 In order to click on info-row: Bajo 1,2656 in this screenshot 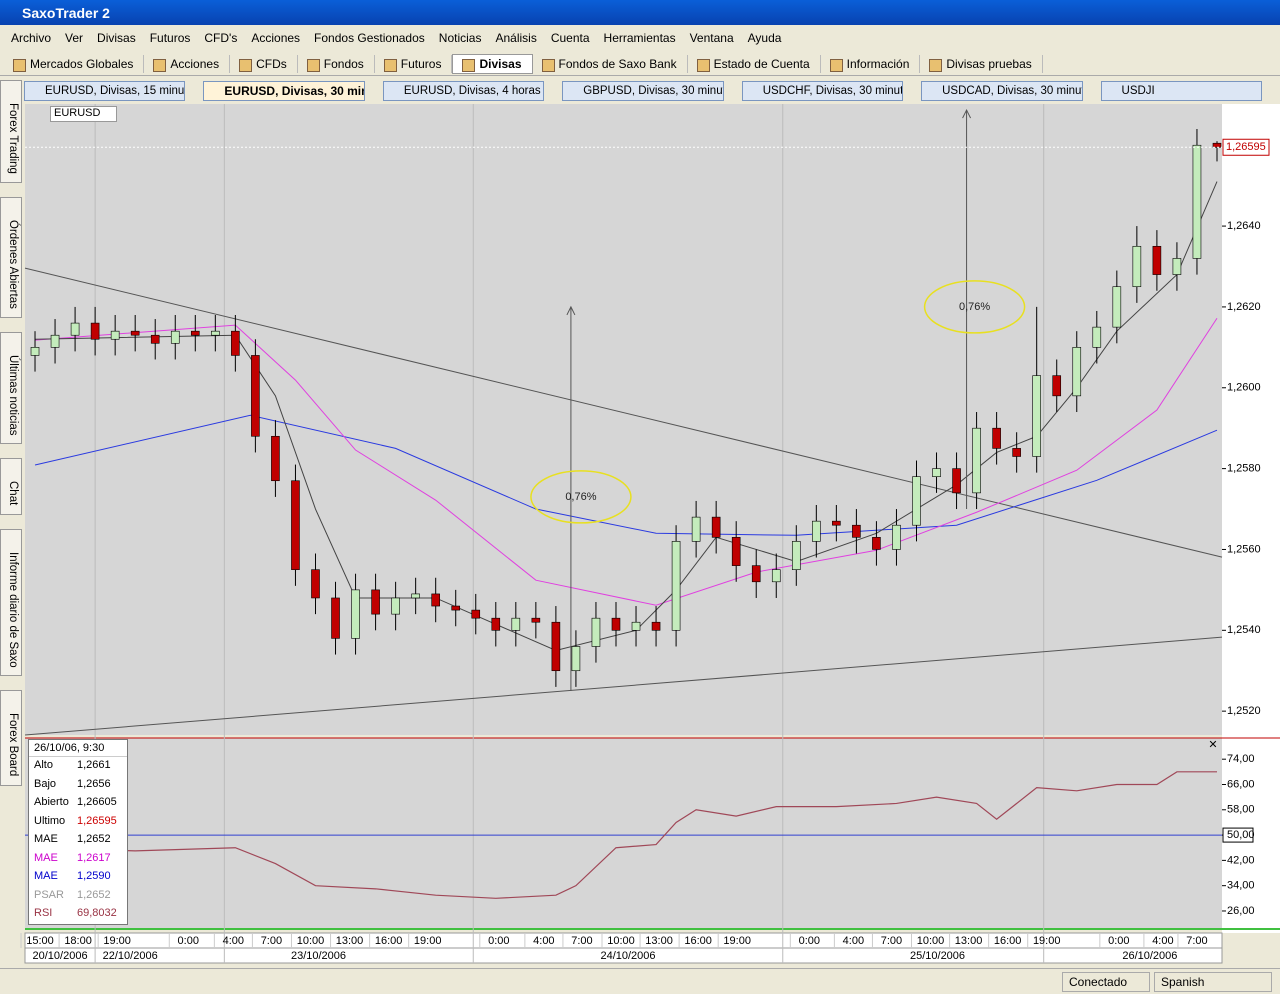, I will do `click(78, 785)`.